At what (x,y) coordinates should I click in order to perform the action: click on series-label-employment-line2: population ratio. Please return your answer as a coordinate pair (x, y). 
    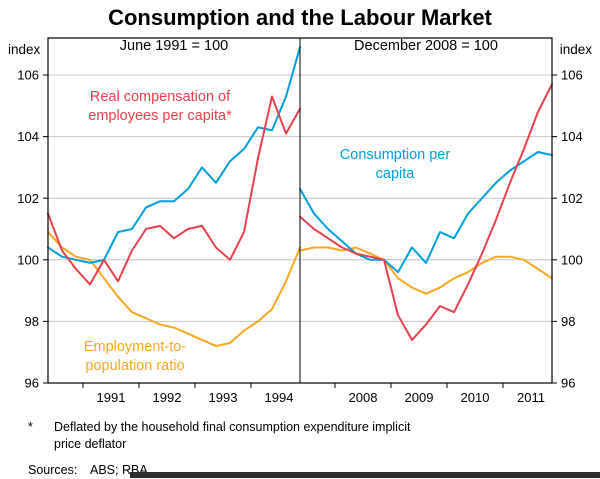
    Looking at the image, I should click on (135, 365).